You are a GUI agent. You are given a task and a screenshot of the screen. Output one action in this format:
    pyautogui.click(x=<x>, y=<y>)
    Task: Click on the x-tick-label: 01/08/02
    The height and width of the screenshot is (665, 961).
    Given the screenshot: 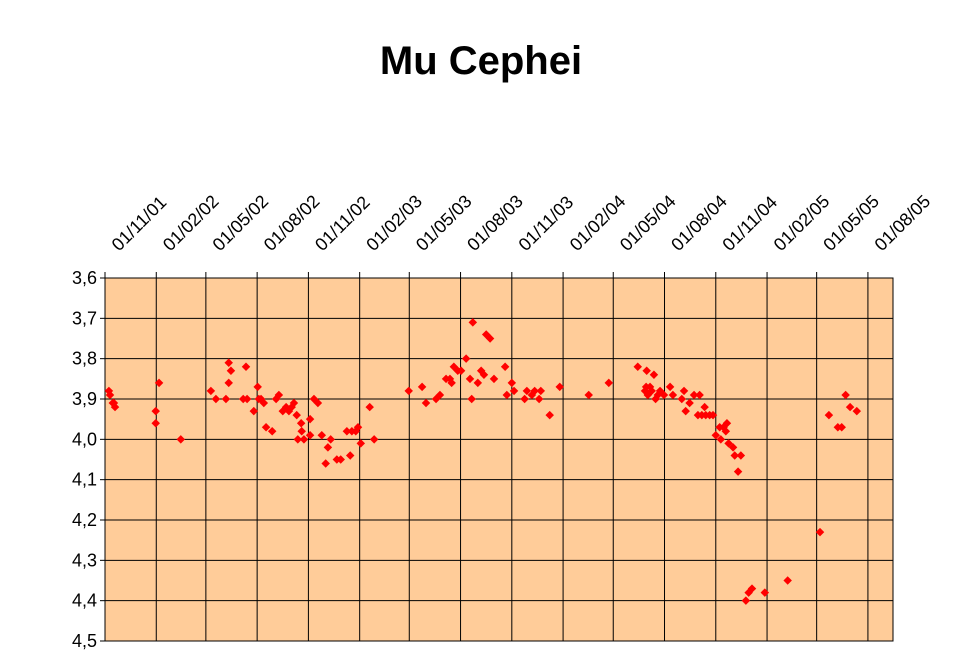 What is the action you would take?
    pyautogui.click(x=292, y=223)
    